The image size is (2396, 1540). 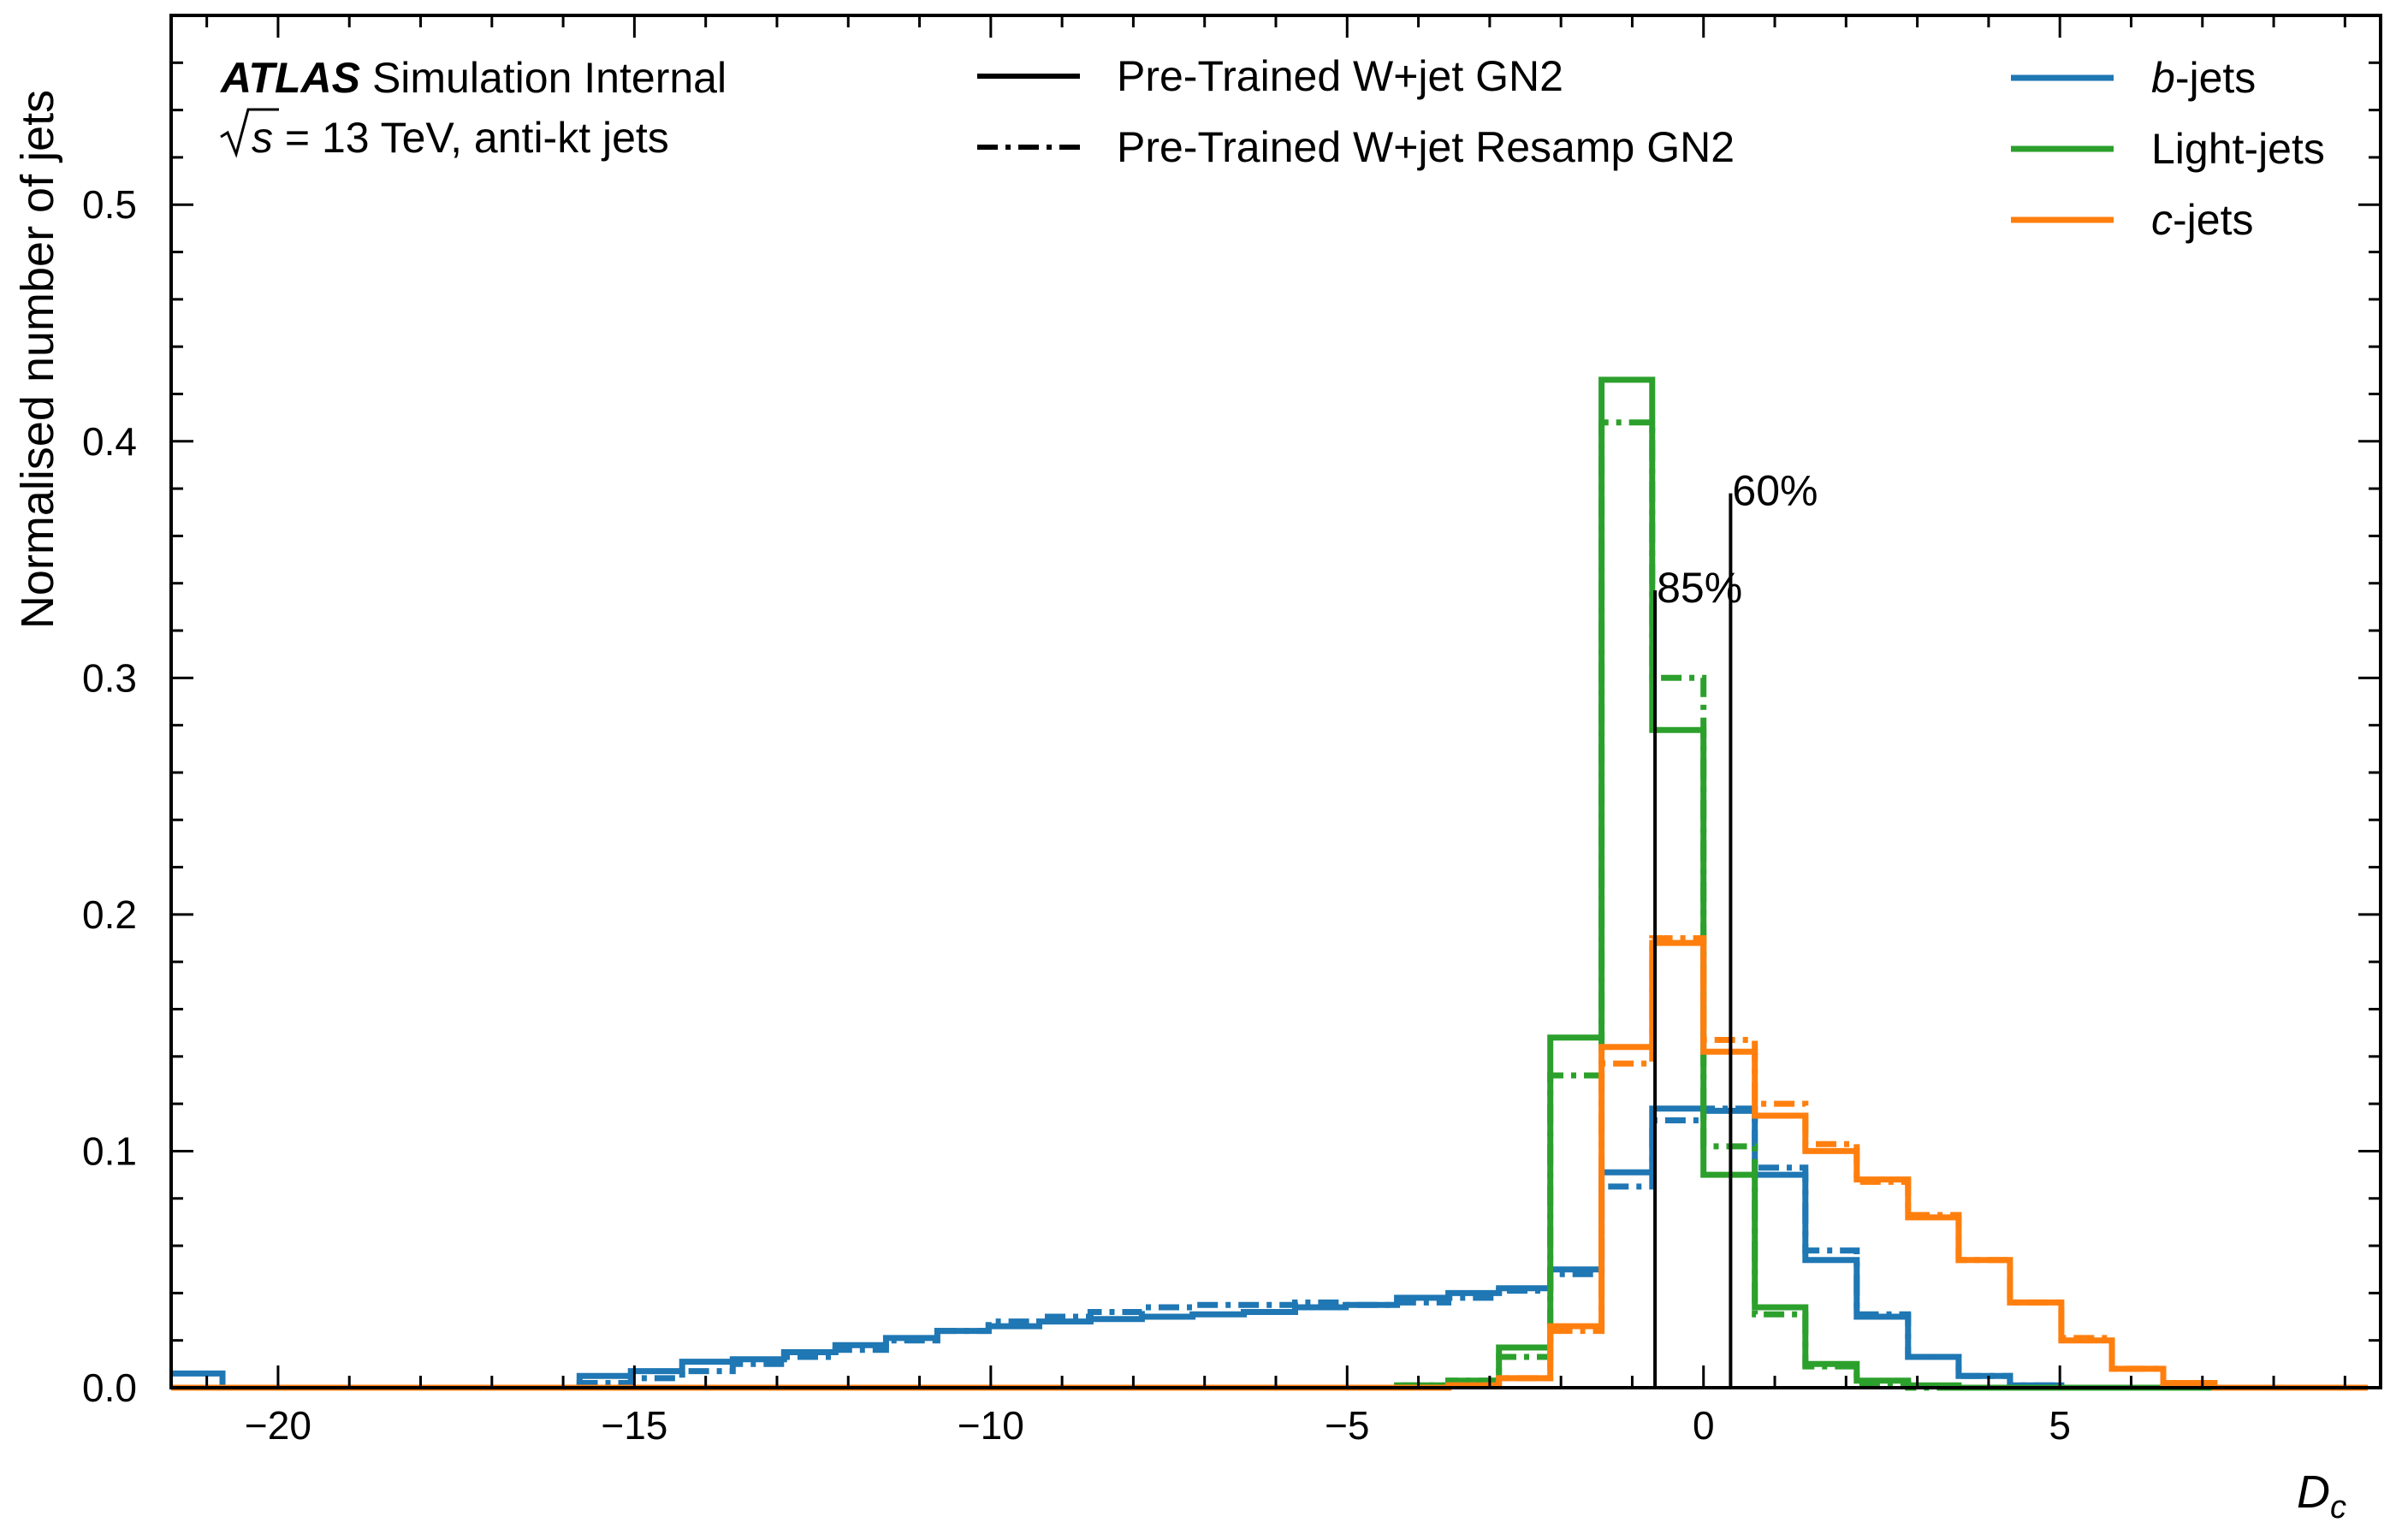 I want to click on x-tick-label: −10, so click(x=991, y=1425).